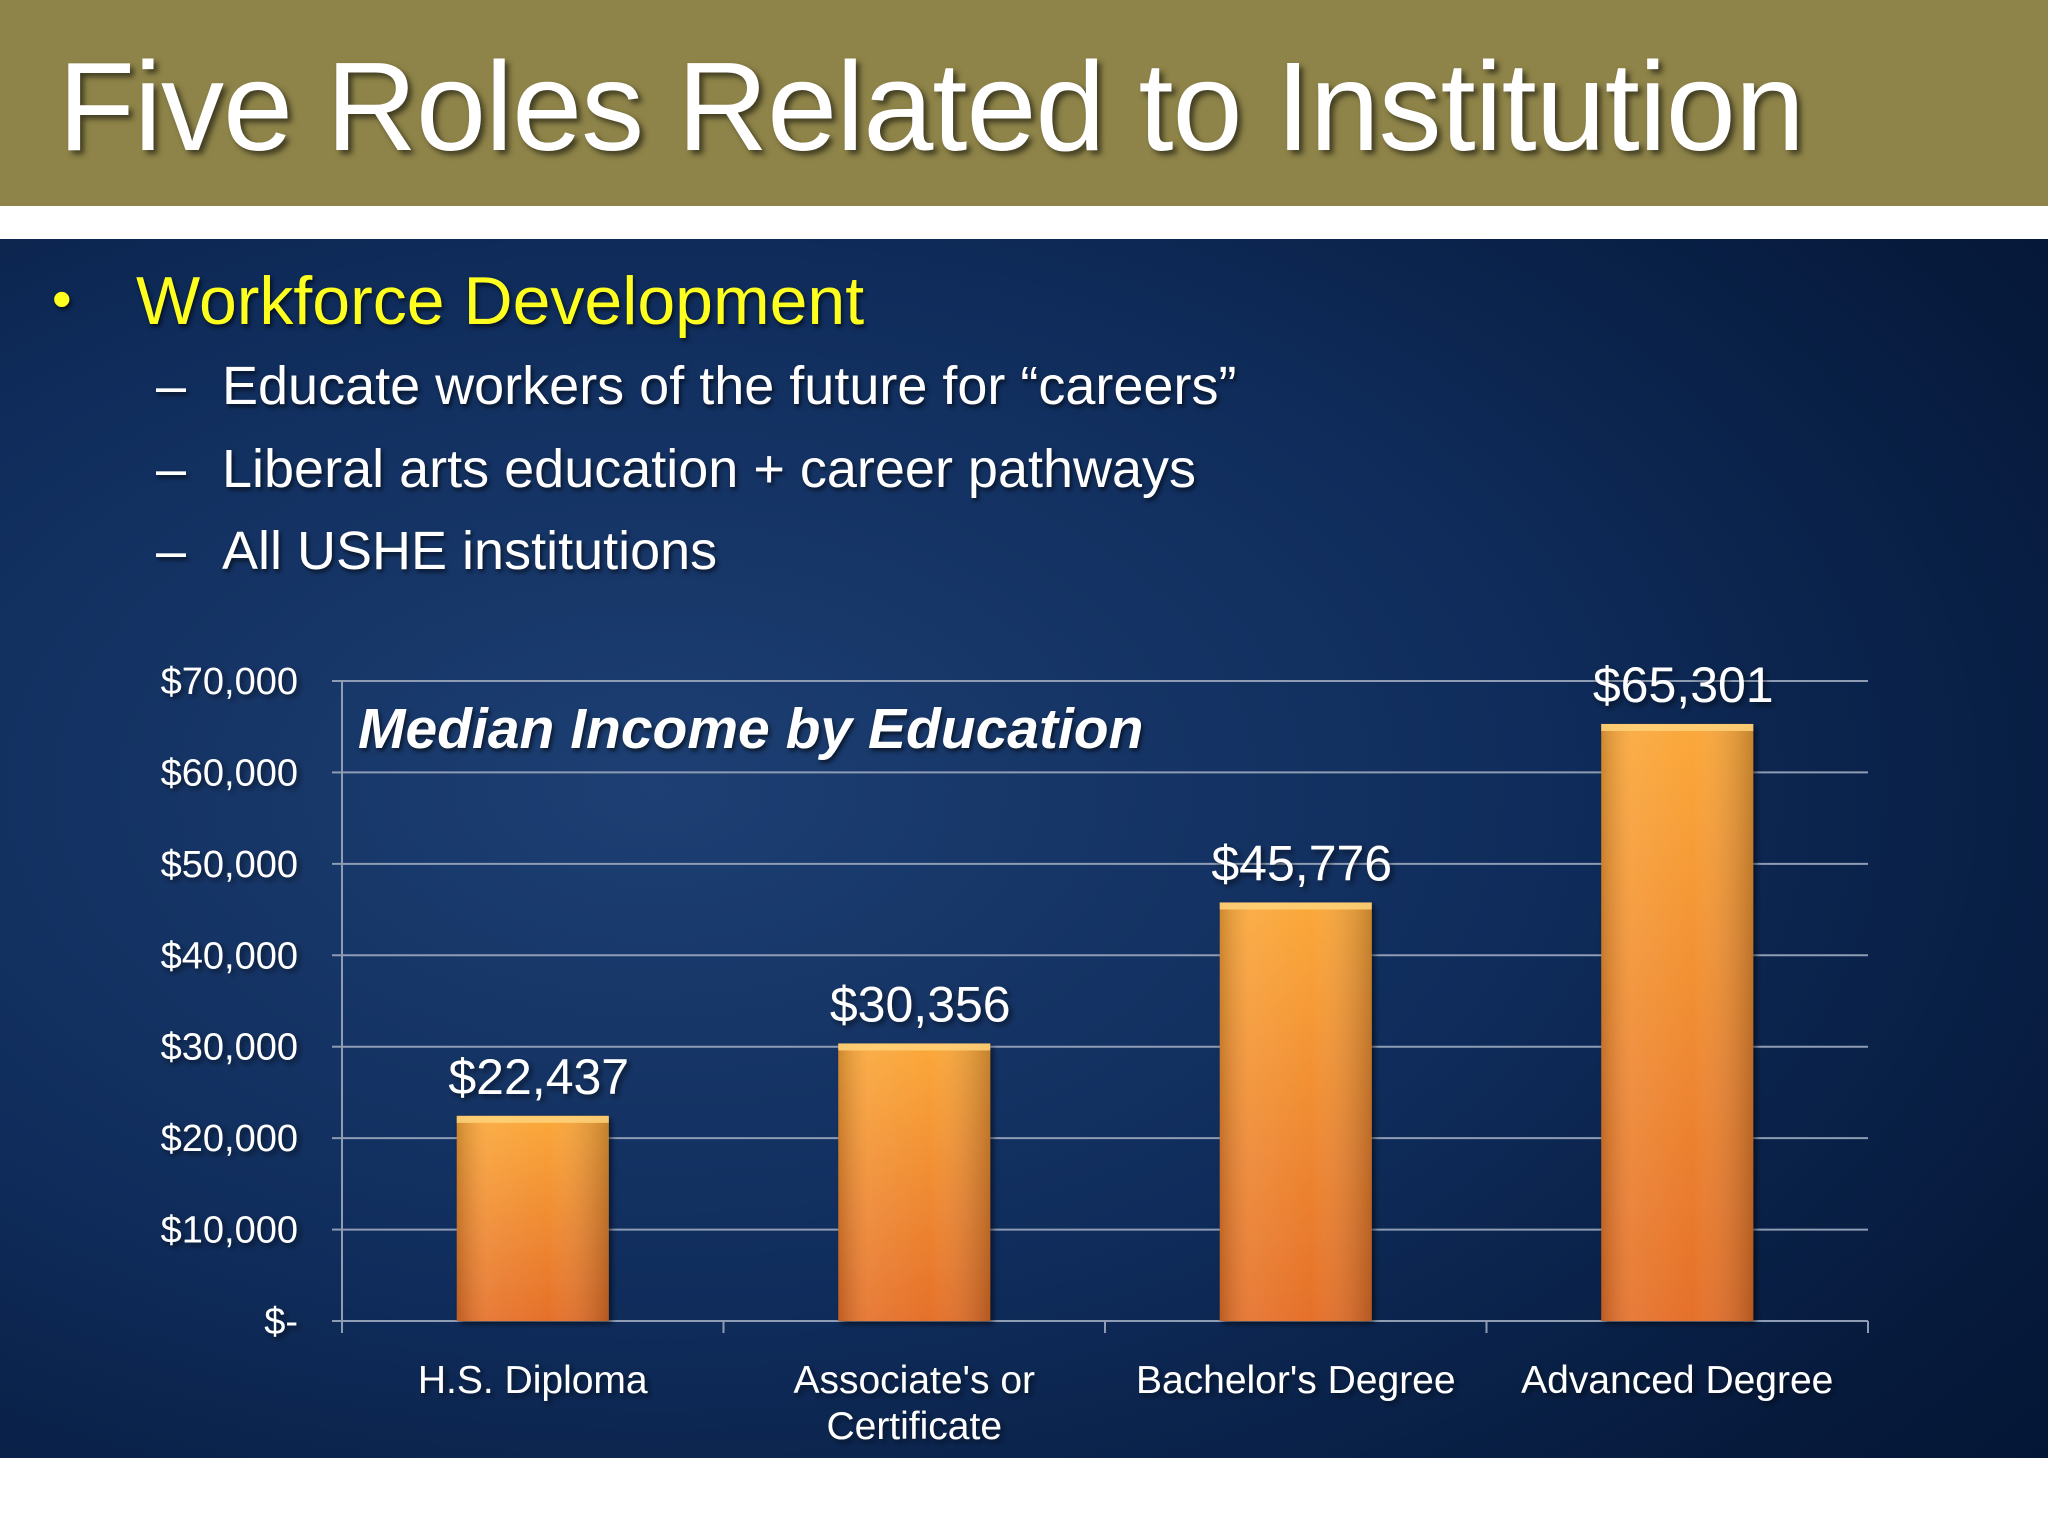  I want to click on data-label: $65,301, so click(1683, 685).